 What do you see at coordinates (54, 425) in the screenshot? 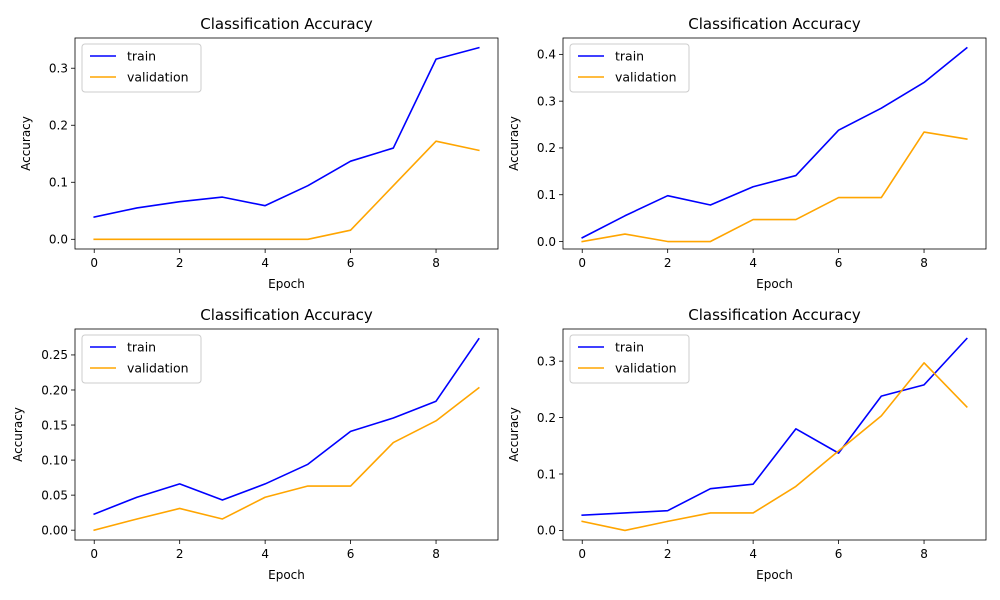
I see `y-tick-label: 0.15` at bounding box center [54, 425].